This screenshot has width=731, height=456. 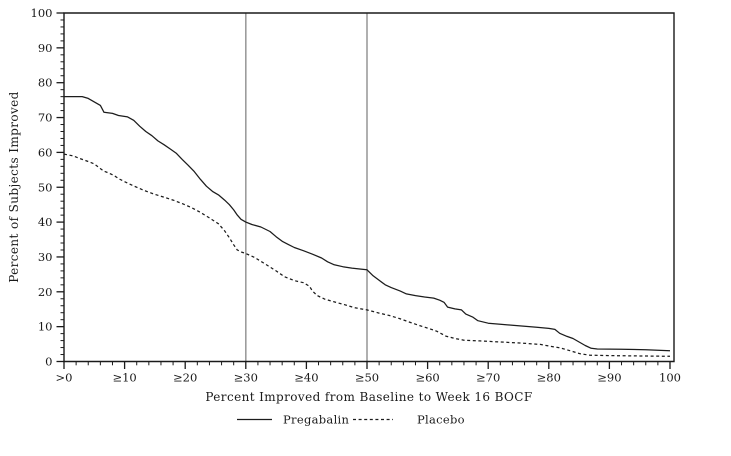 I want to click on x-tick-label: ≥80, so click(x=549, y=378).